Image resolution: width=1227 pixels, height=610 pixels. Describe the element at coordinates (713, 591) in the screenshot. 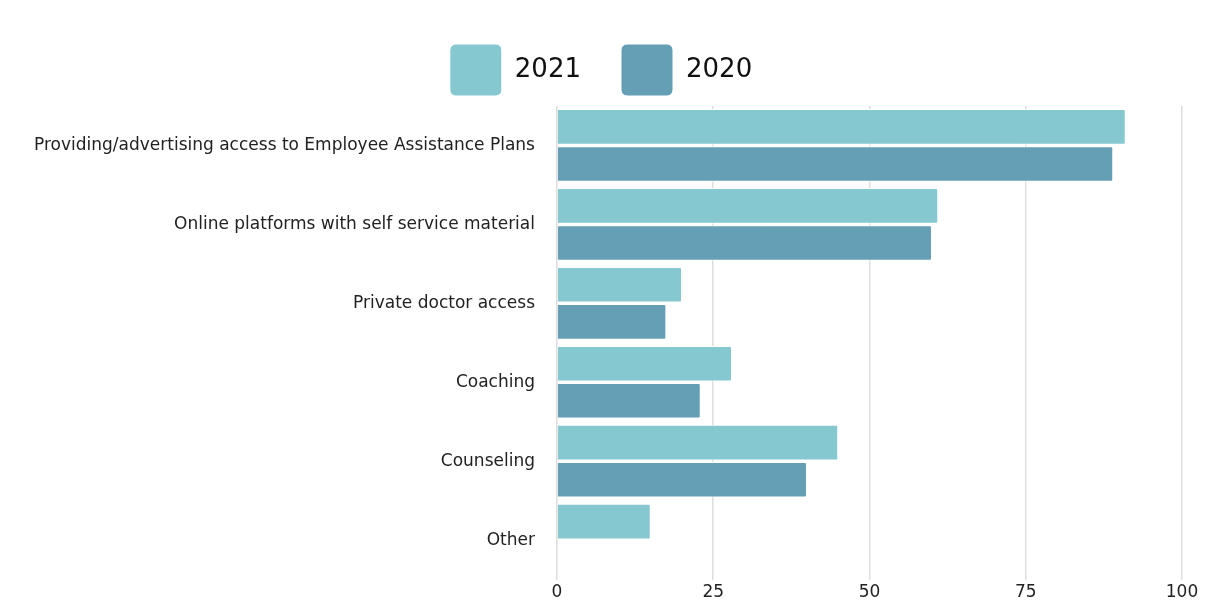

I see `x-tick-label: 25` at that location.